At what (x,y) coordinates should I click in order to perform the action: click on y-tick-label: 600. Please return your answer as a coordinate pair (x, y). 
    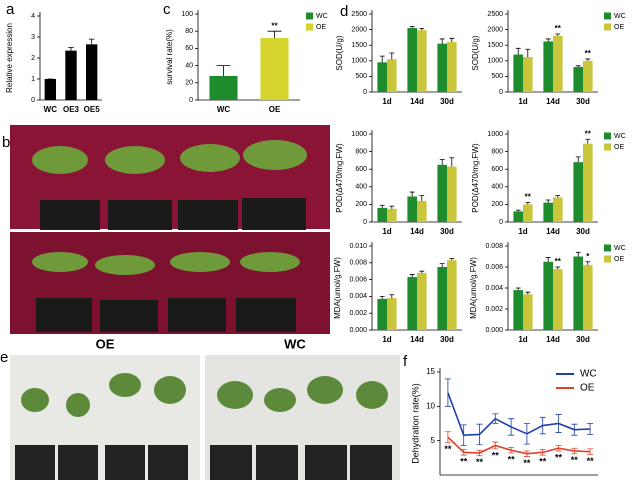
    Looking at the image, I should click on (497, 169).